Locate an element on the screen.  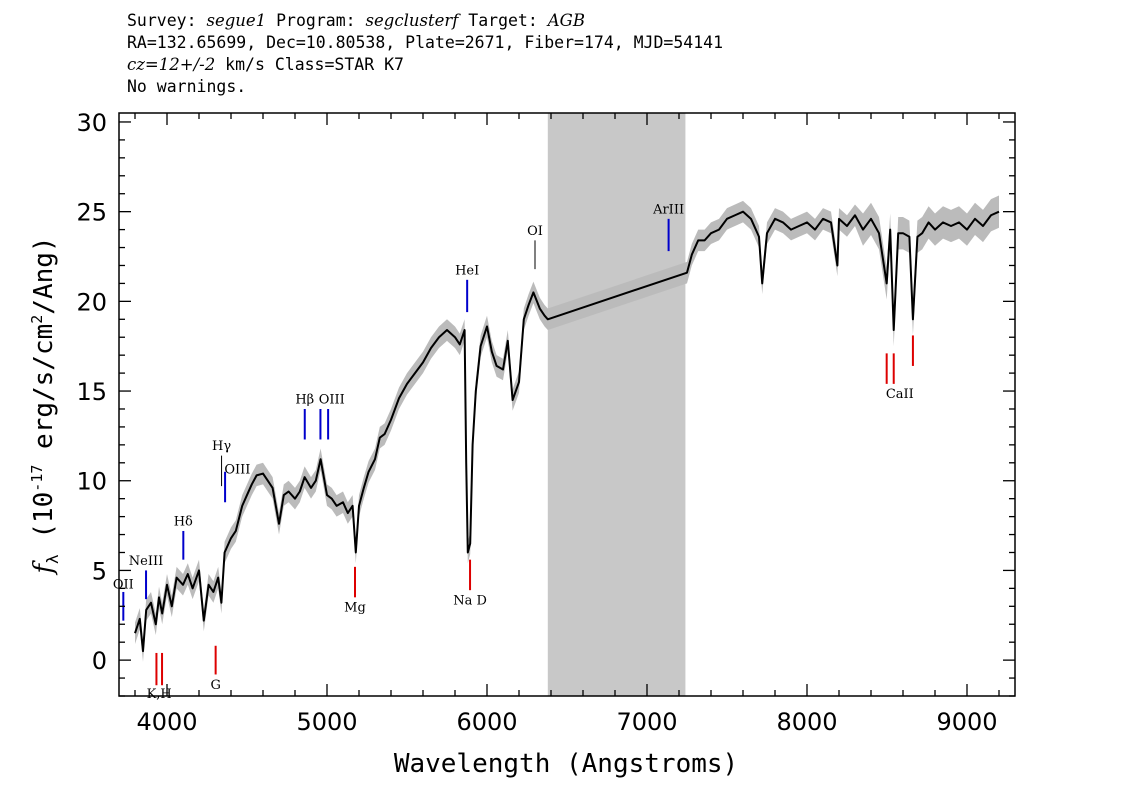
header-line-4: No warnings. is located at coordinates (187, 86).